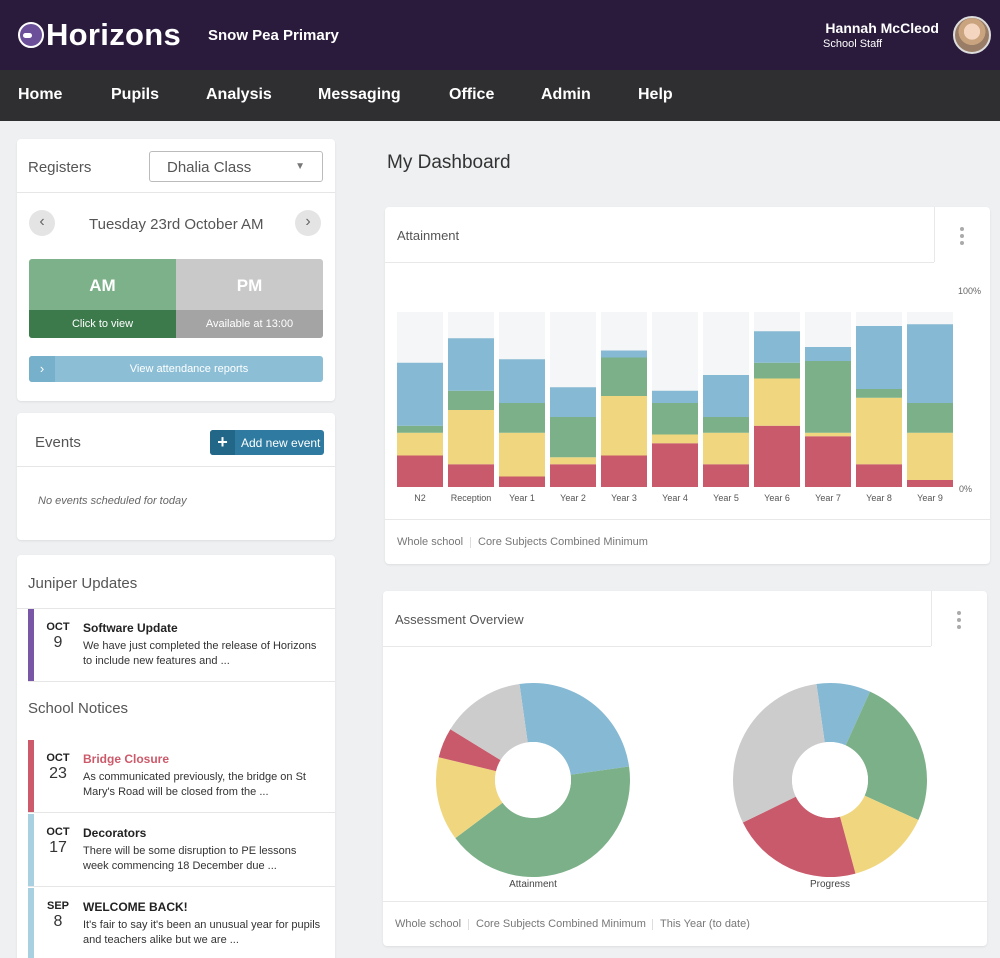 The width and height of the screenshot is (1000, 958). What do you see at coordinates (573, 498) in the screenshot?
I see `x-tick-label: Year 2` at bounding box center [573, 498].